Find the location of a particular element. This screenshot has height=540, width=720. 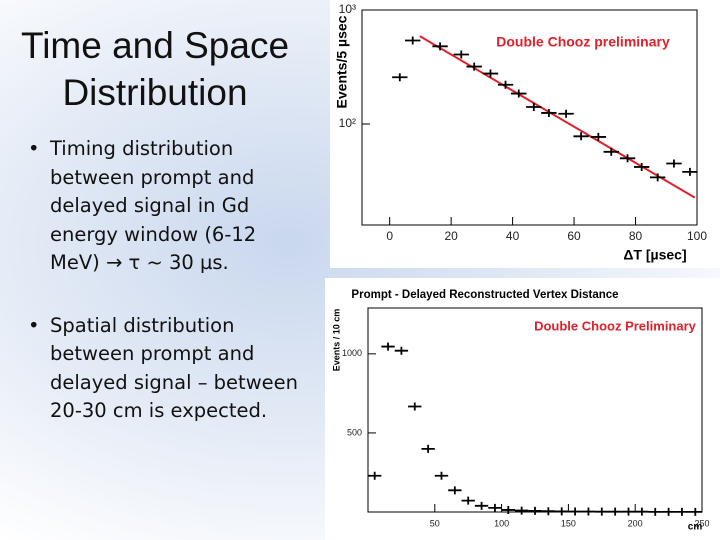

fit-line is located at coordinates (557, 117).